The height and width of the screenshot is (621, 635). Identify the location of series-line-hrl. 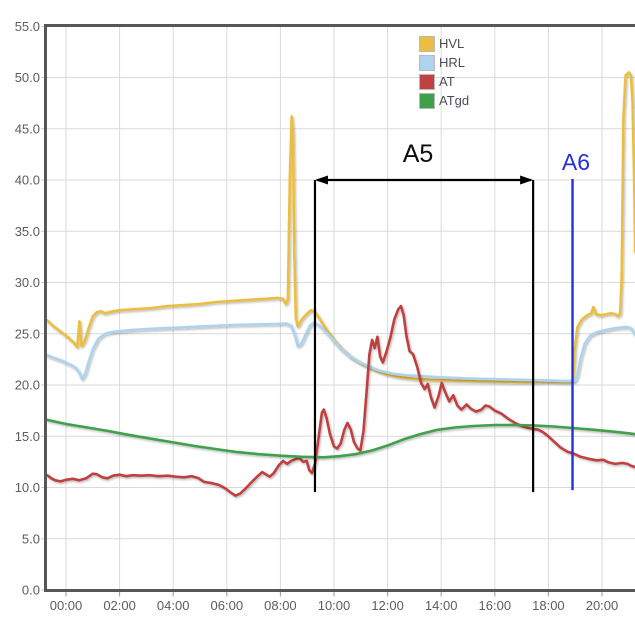
(341, 352).